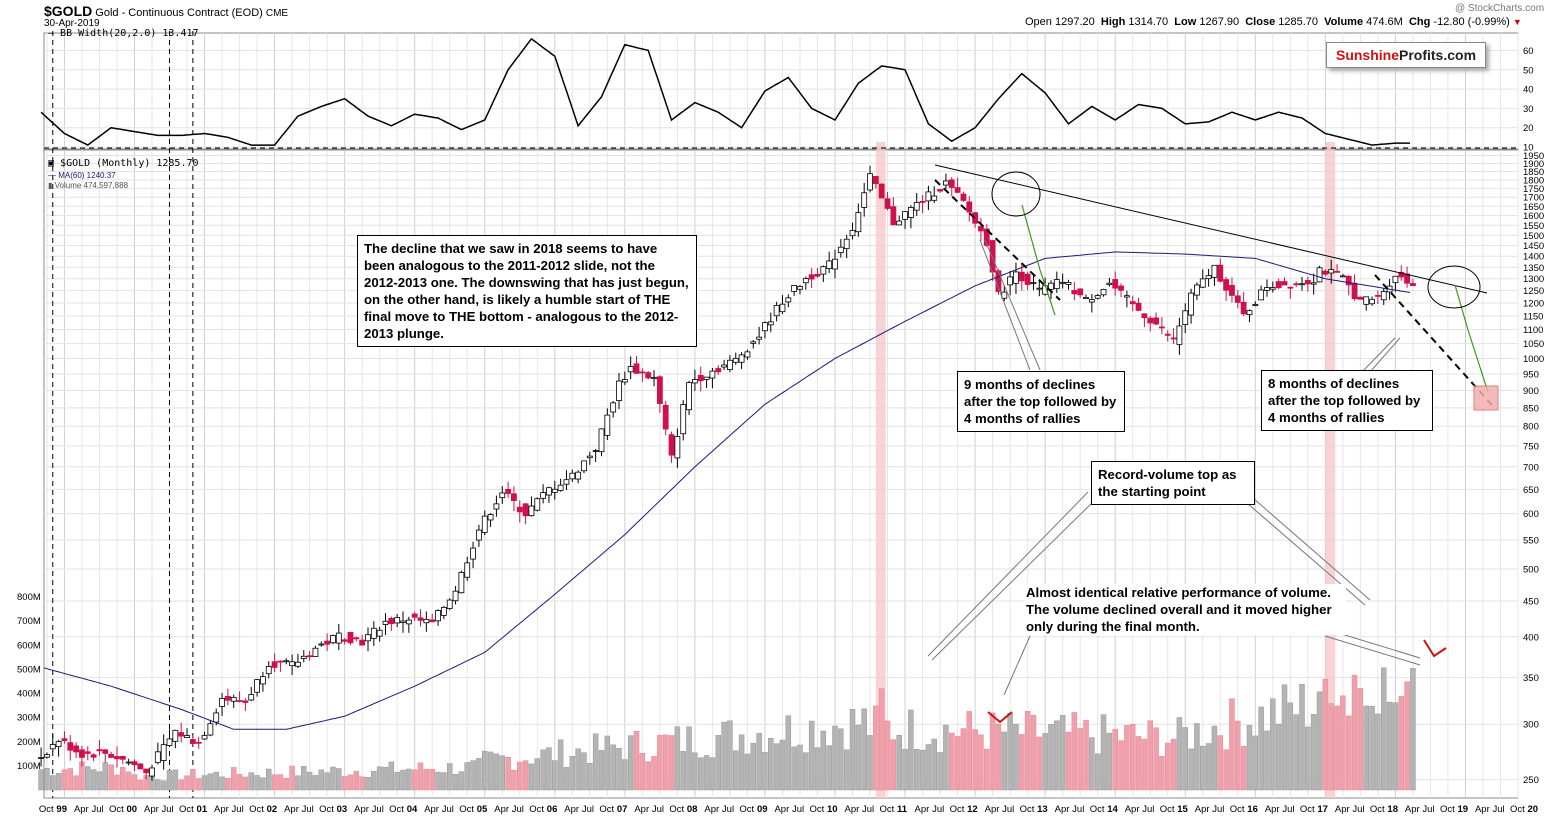  Describe the element at coordinates (1531, 637) in the screenshot. I see `price-tick-label: 400` at that location.